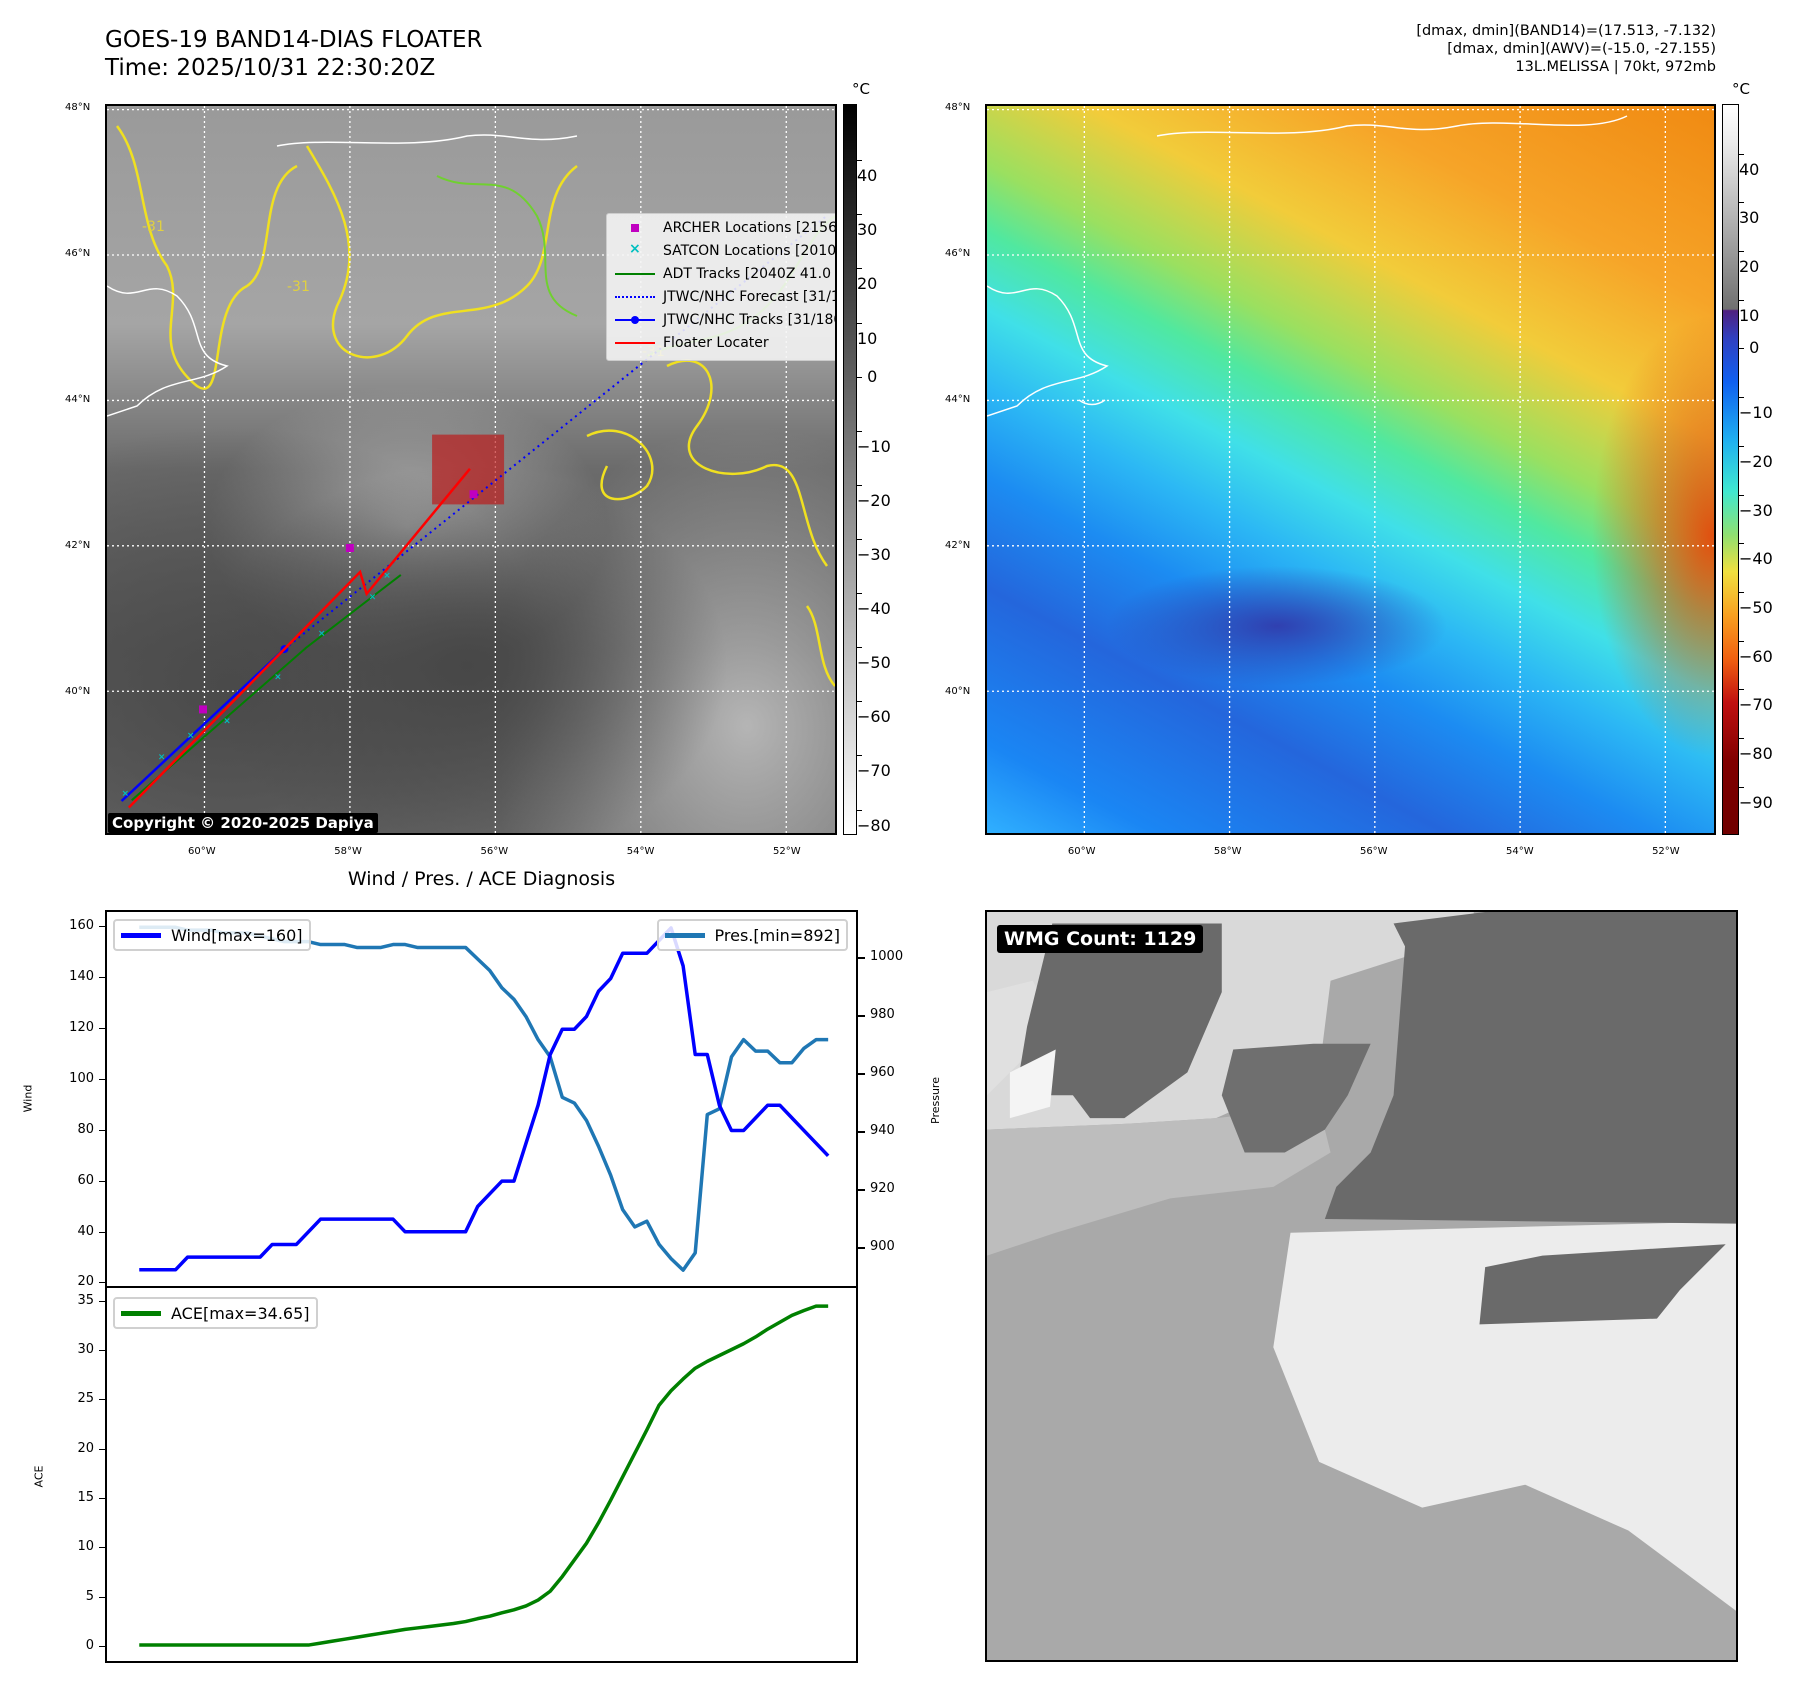 Image resolution: width=1797 pixels, height=1692 pixels. What do you see at coordinates (85, 1399) in the screenshot?
I see `y-tick-label: 25` at bounding box center [85, 1399].